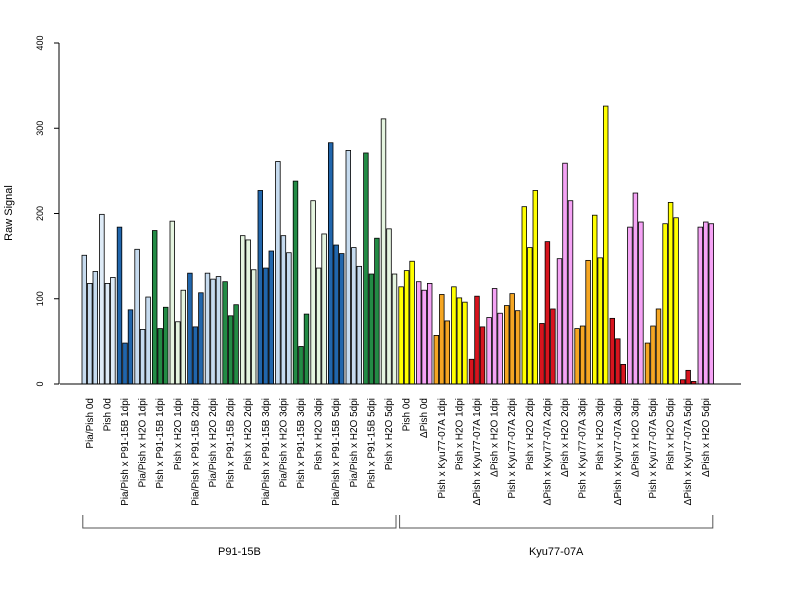 This screenshot has height=600, width=800. Describe the element at coordinates (371, 443) in the screenshot. I see `category-label: Pish x P91-15B 5dpi` at that location.